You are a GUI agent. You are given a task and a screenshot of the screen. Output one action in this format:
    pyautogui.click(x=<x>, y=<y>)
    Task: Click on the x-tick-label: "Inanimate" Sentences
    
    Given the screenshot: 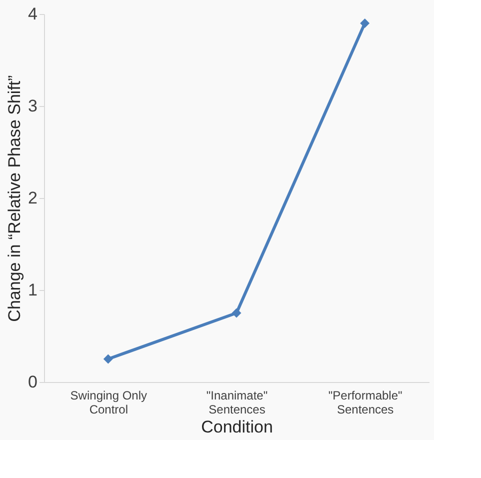 What is the action you would take?
    pyautogui.click(x=237, y=402)
    